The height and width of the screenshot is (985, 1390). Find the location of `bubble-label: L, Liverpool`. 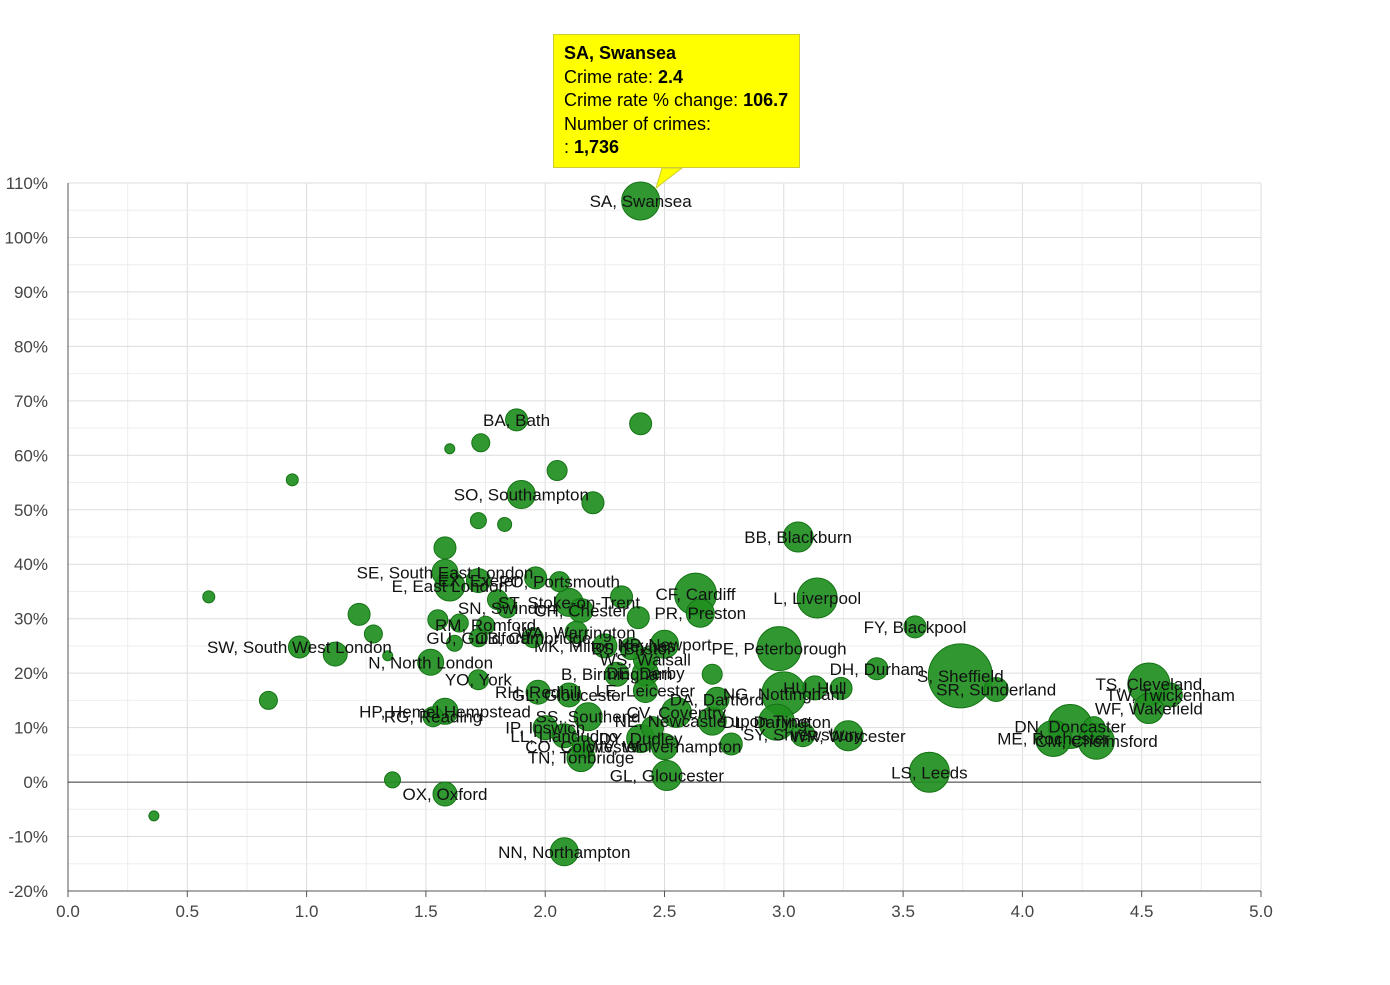

bubble-label: L, Liverpool is located at coordinates (817, 598).